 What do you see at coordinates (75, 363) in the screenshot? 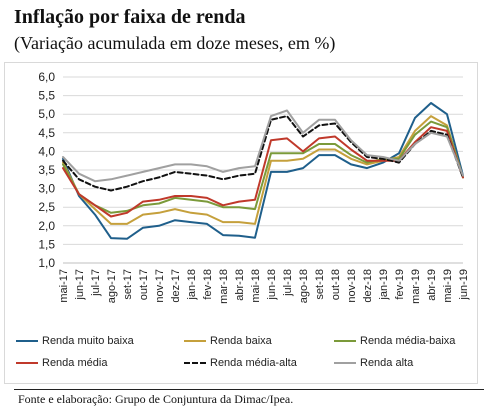
I see `legend-label: Renda média` at bounding box center [75, 363].